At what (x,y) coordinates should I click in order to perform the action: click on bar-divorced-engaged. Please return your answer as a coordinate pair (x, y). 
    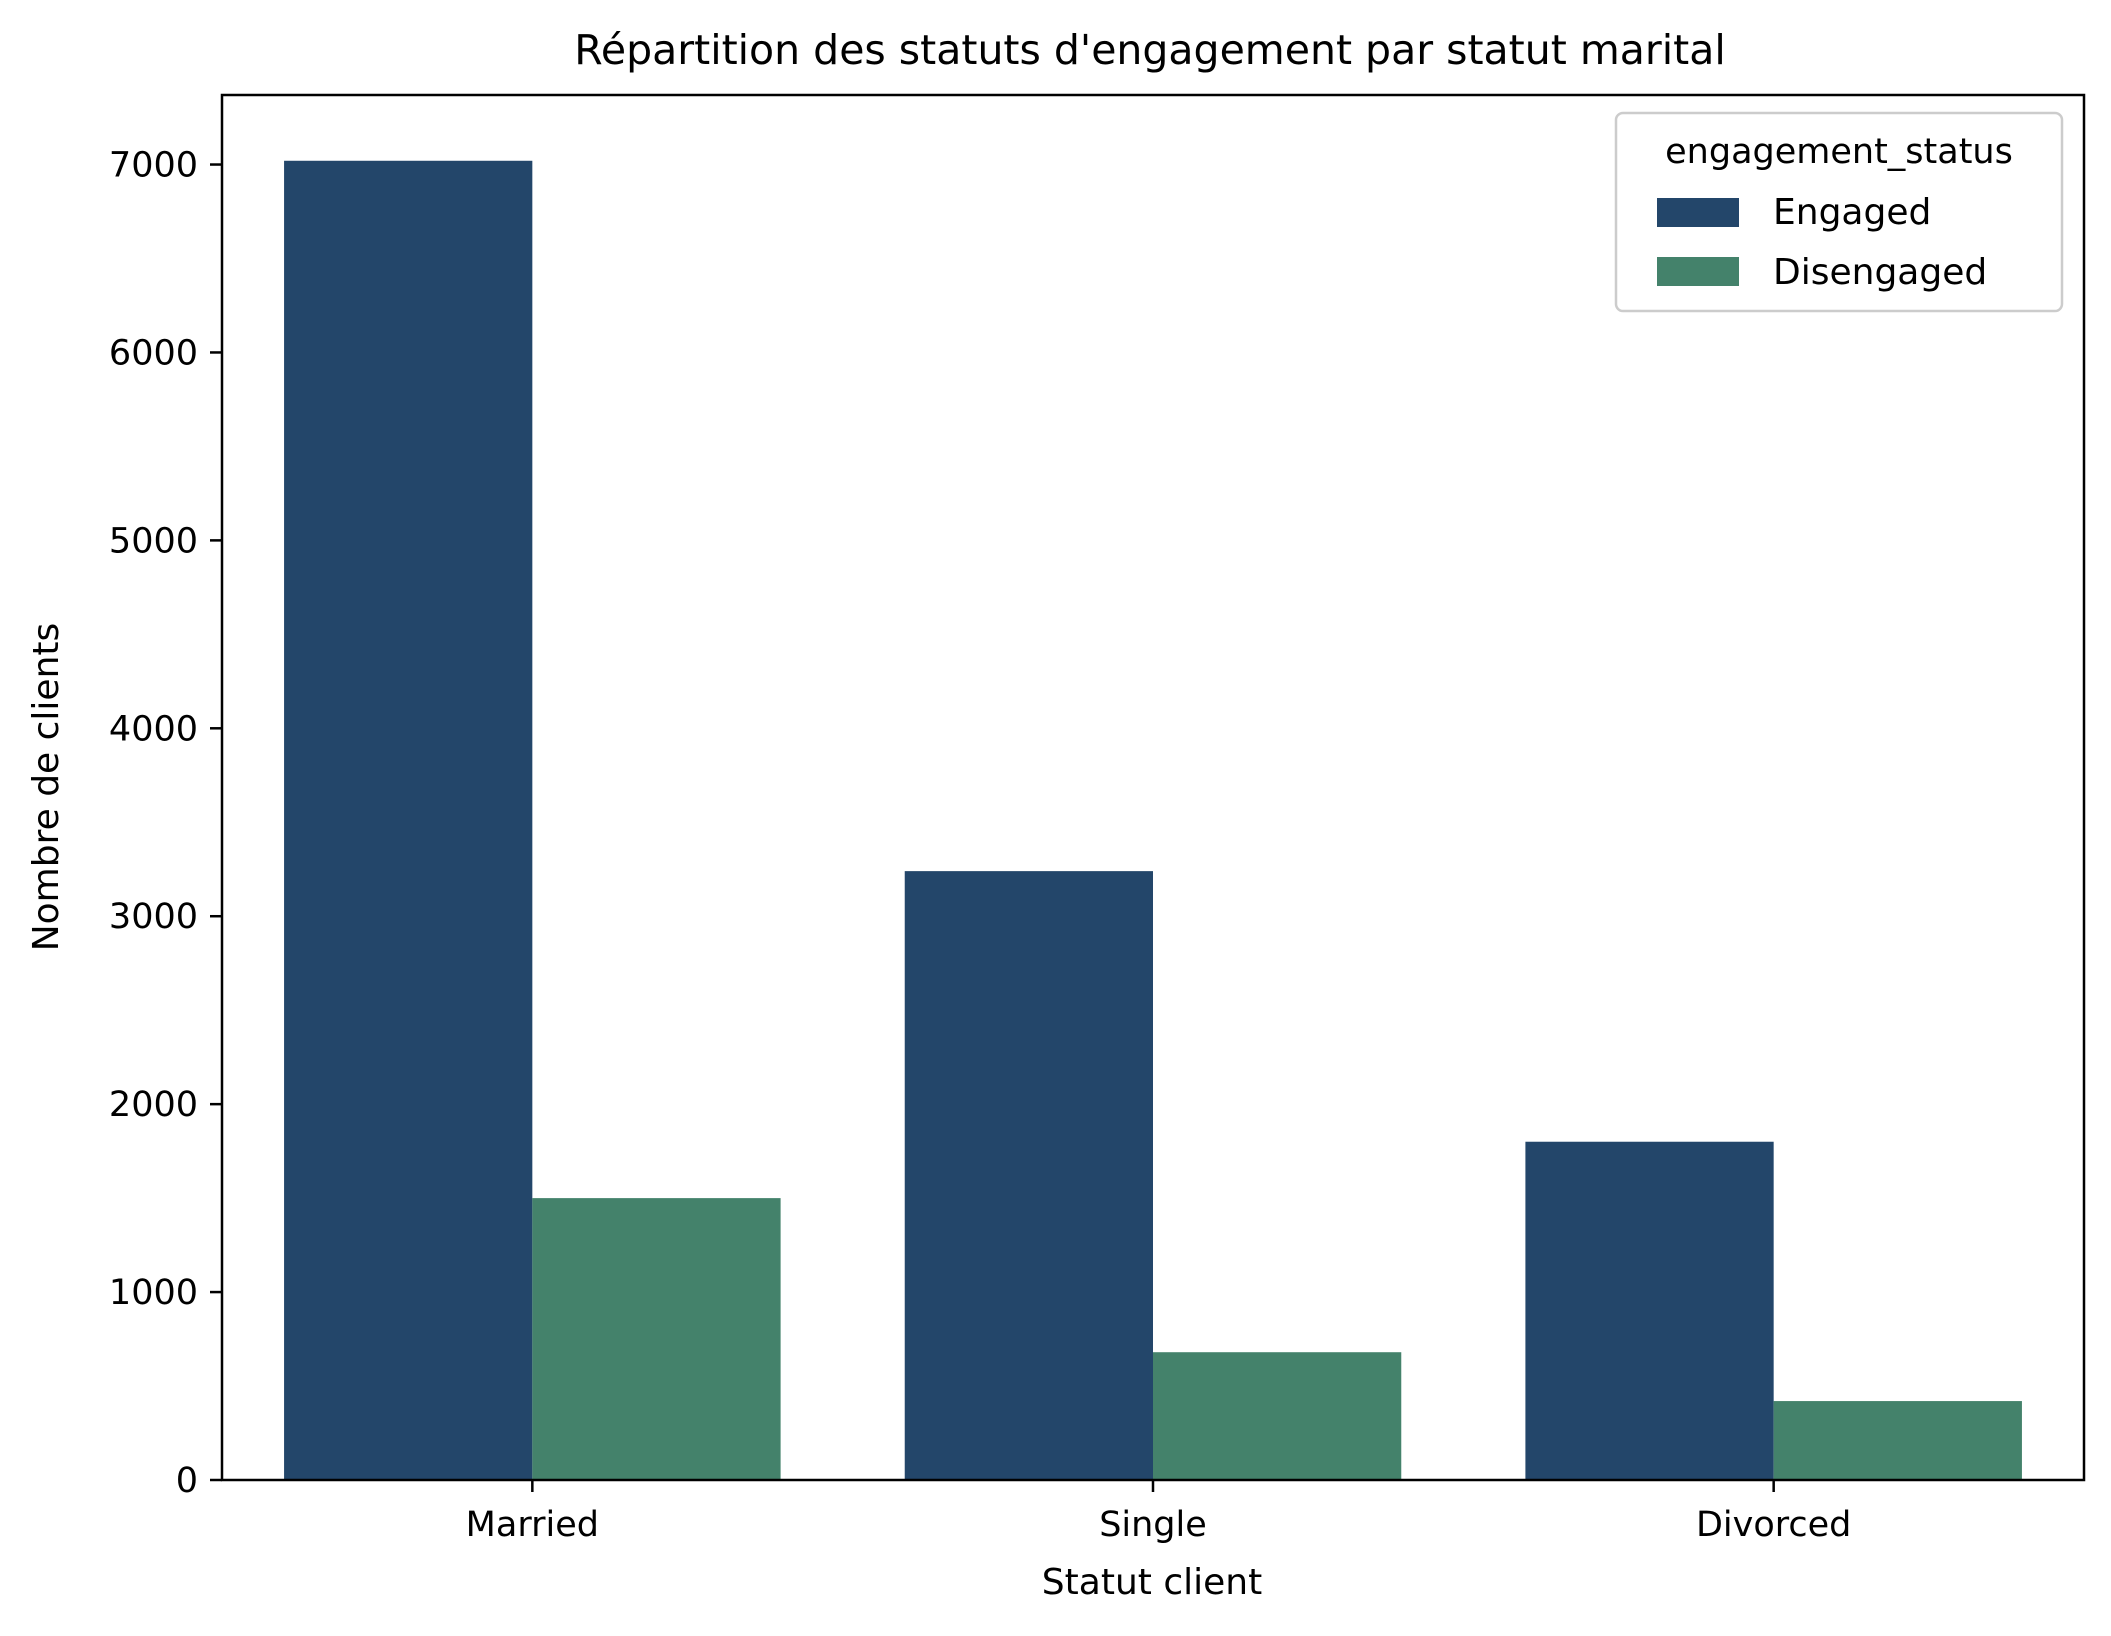
    Looking at the image, I should click on (1649, 1310).